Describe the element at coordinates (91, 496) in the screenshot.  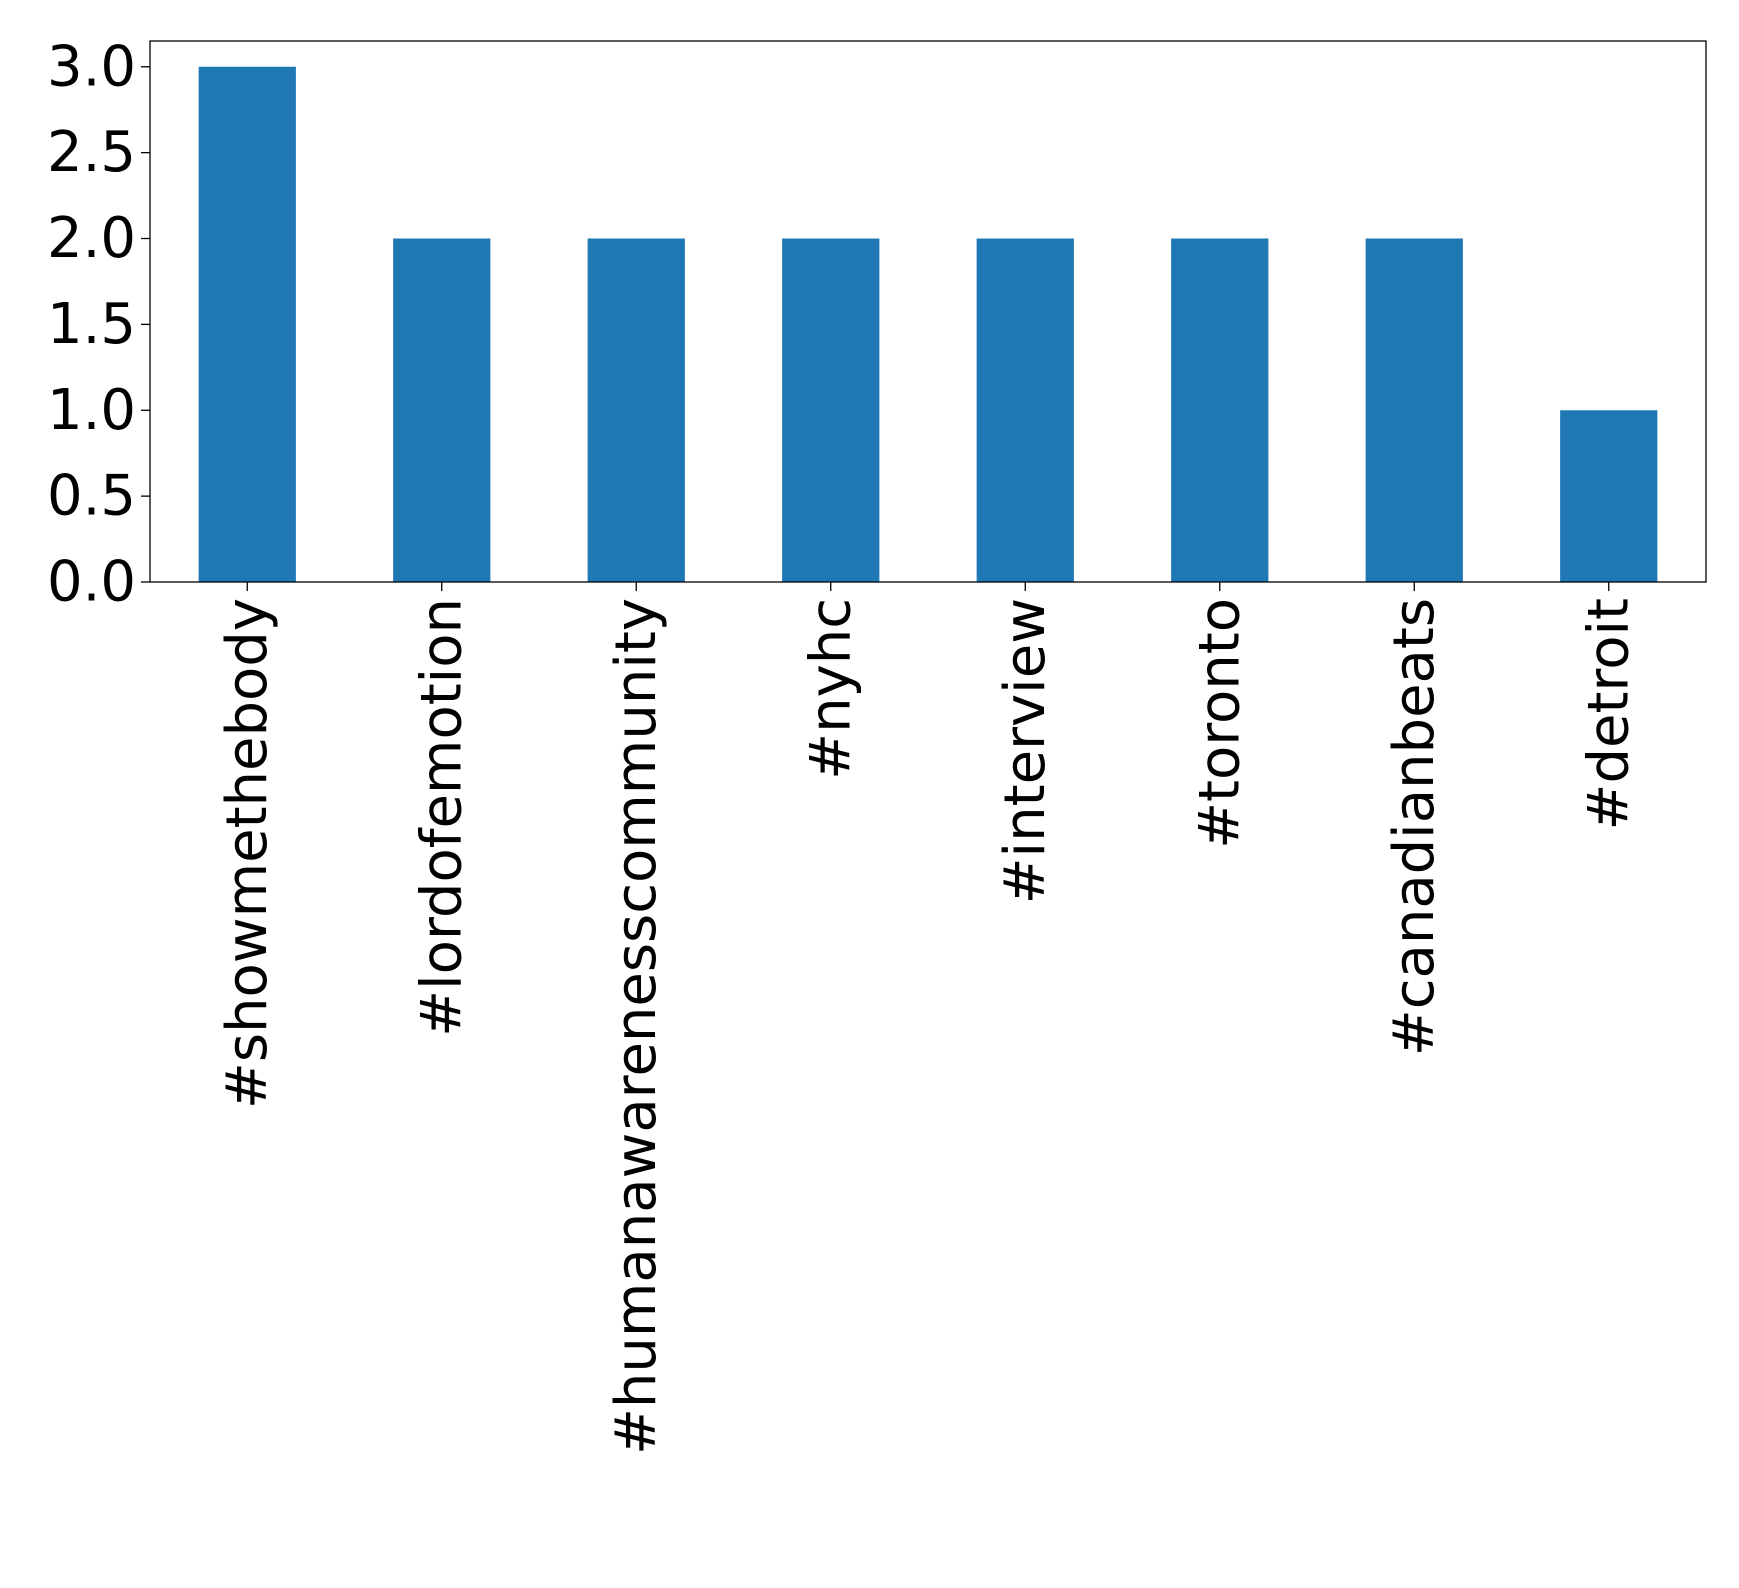
I see `y-tick-label: 0.5` at that location.